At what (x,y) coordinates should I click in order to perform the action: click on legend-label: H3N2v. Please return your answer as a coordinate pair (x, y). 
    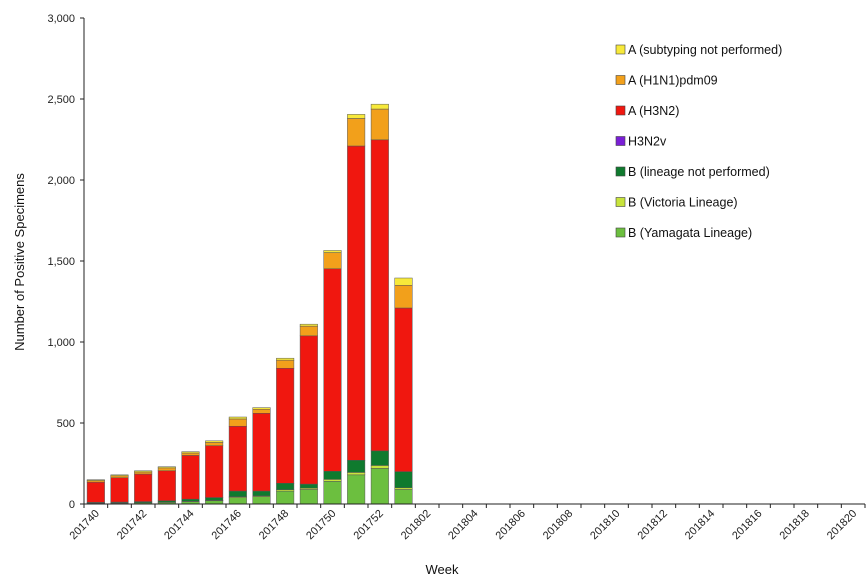
    Looking at the image, I should click on (647, 142).